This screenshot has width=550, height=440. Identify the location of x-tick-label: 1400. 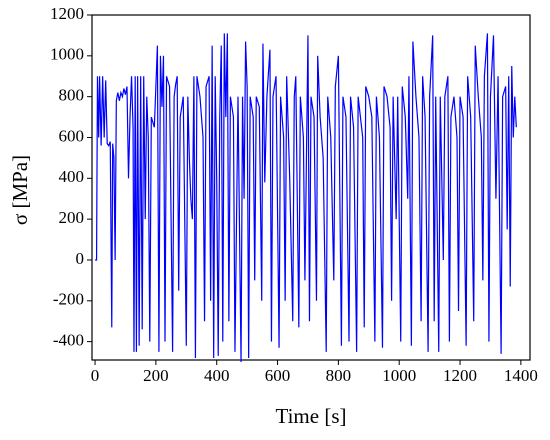
(521, 375).